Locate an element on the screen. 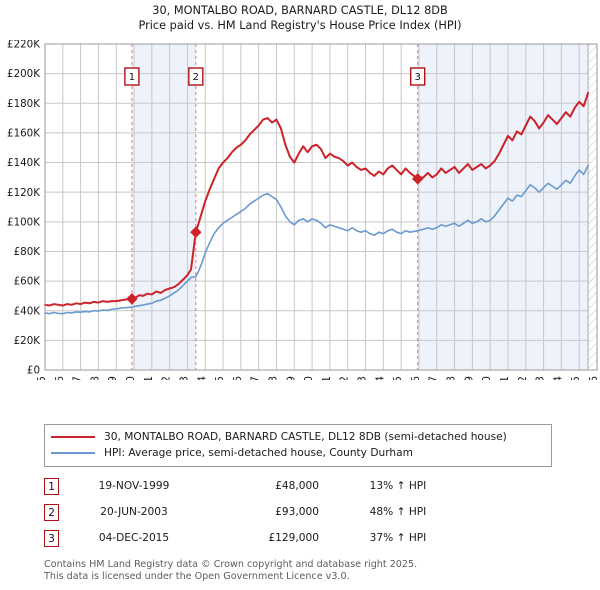 The width and height of the screenshot is (600, 590). y-tick-label: £40K is located at coordinates (27, 311).